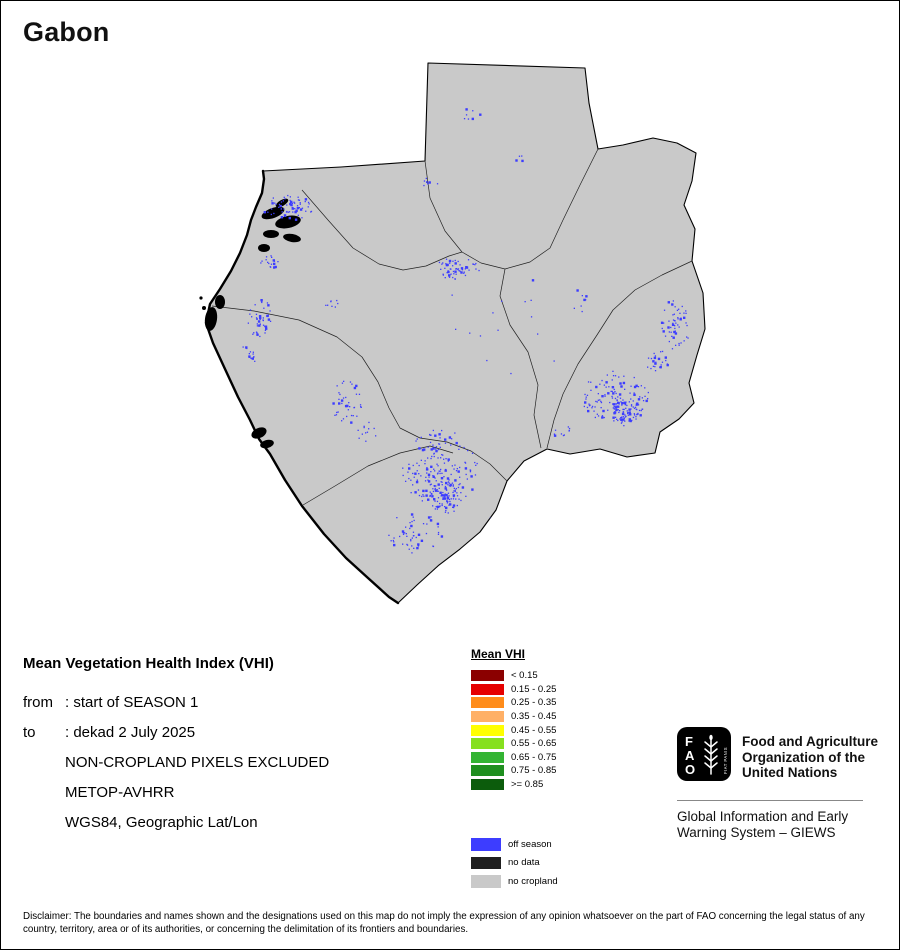 The image size is (900, 950). What do you see at coordinates (534, 771) in the screenshot?
I see `legend-label: 0.75 - 0.85` at bounding box center [534, 771].